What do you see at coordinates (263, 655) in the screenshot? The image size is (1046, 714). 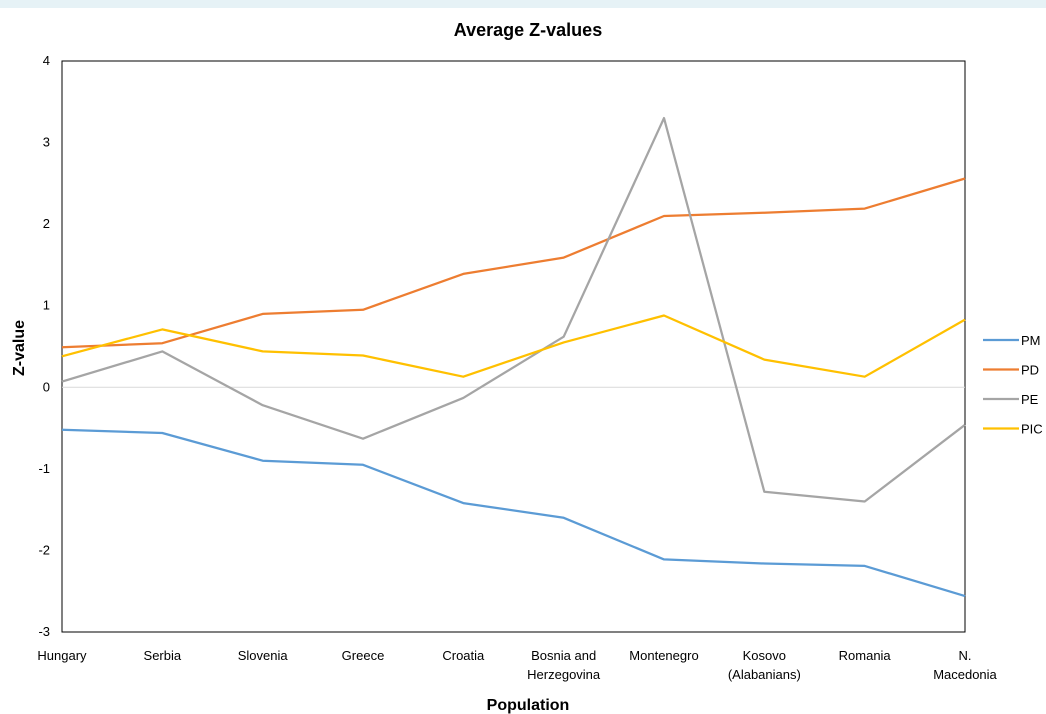 I see `x-tick-label: Slovenia` at bounding box center [263, 655].